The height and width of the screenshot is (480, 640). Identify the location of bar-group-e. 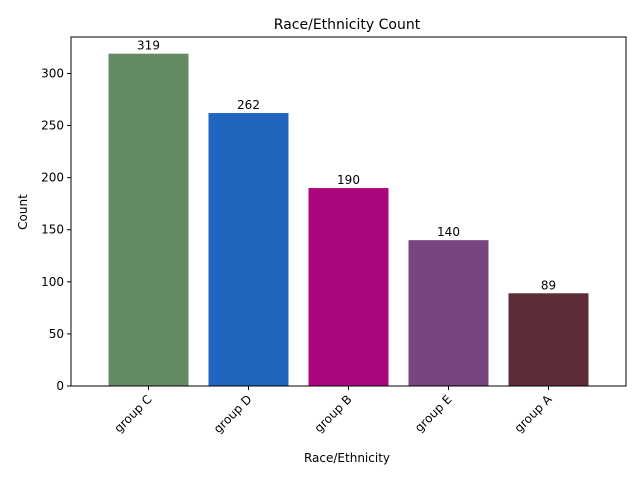
(448, 313).